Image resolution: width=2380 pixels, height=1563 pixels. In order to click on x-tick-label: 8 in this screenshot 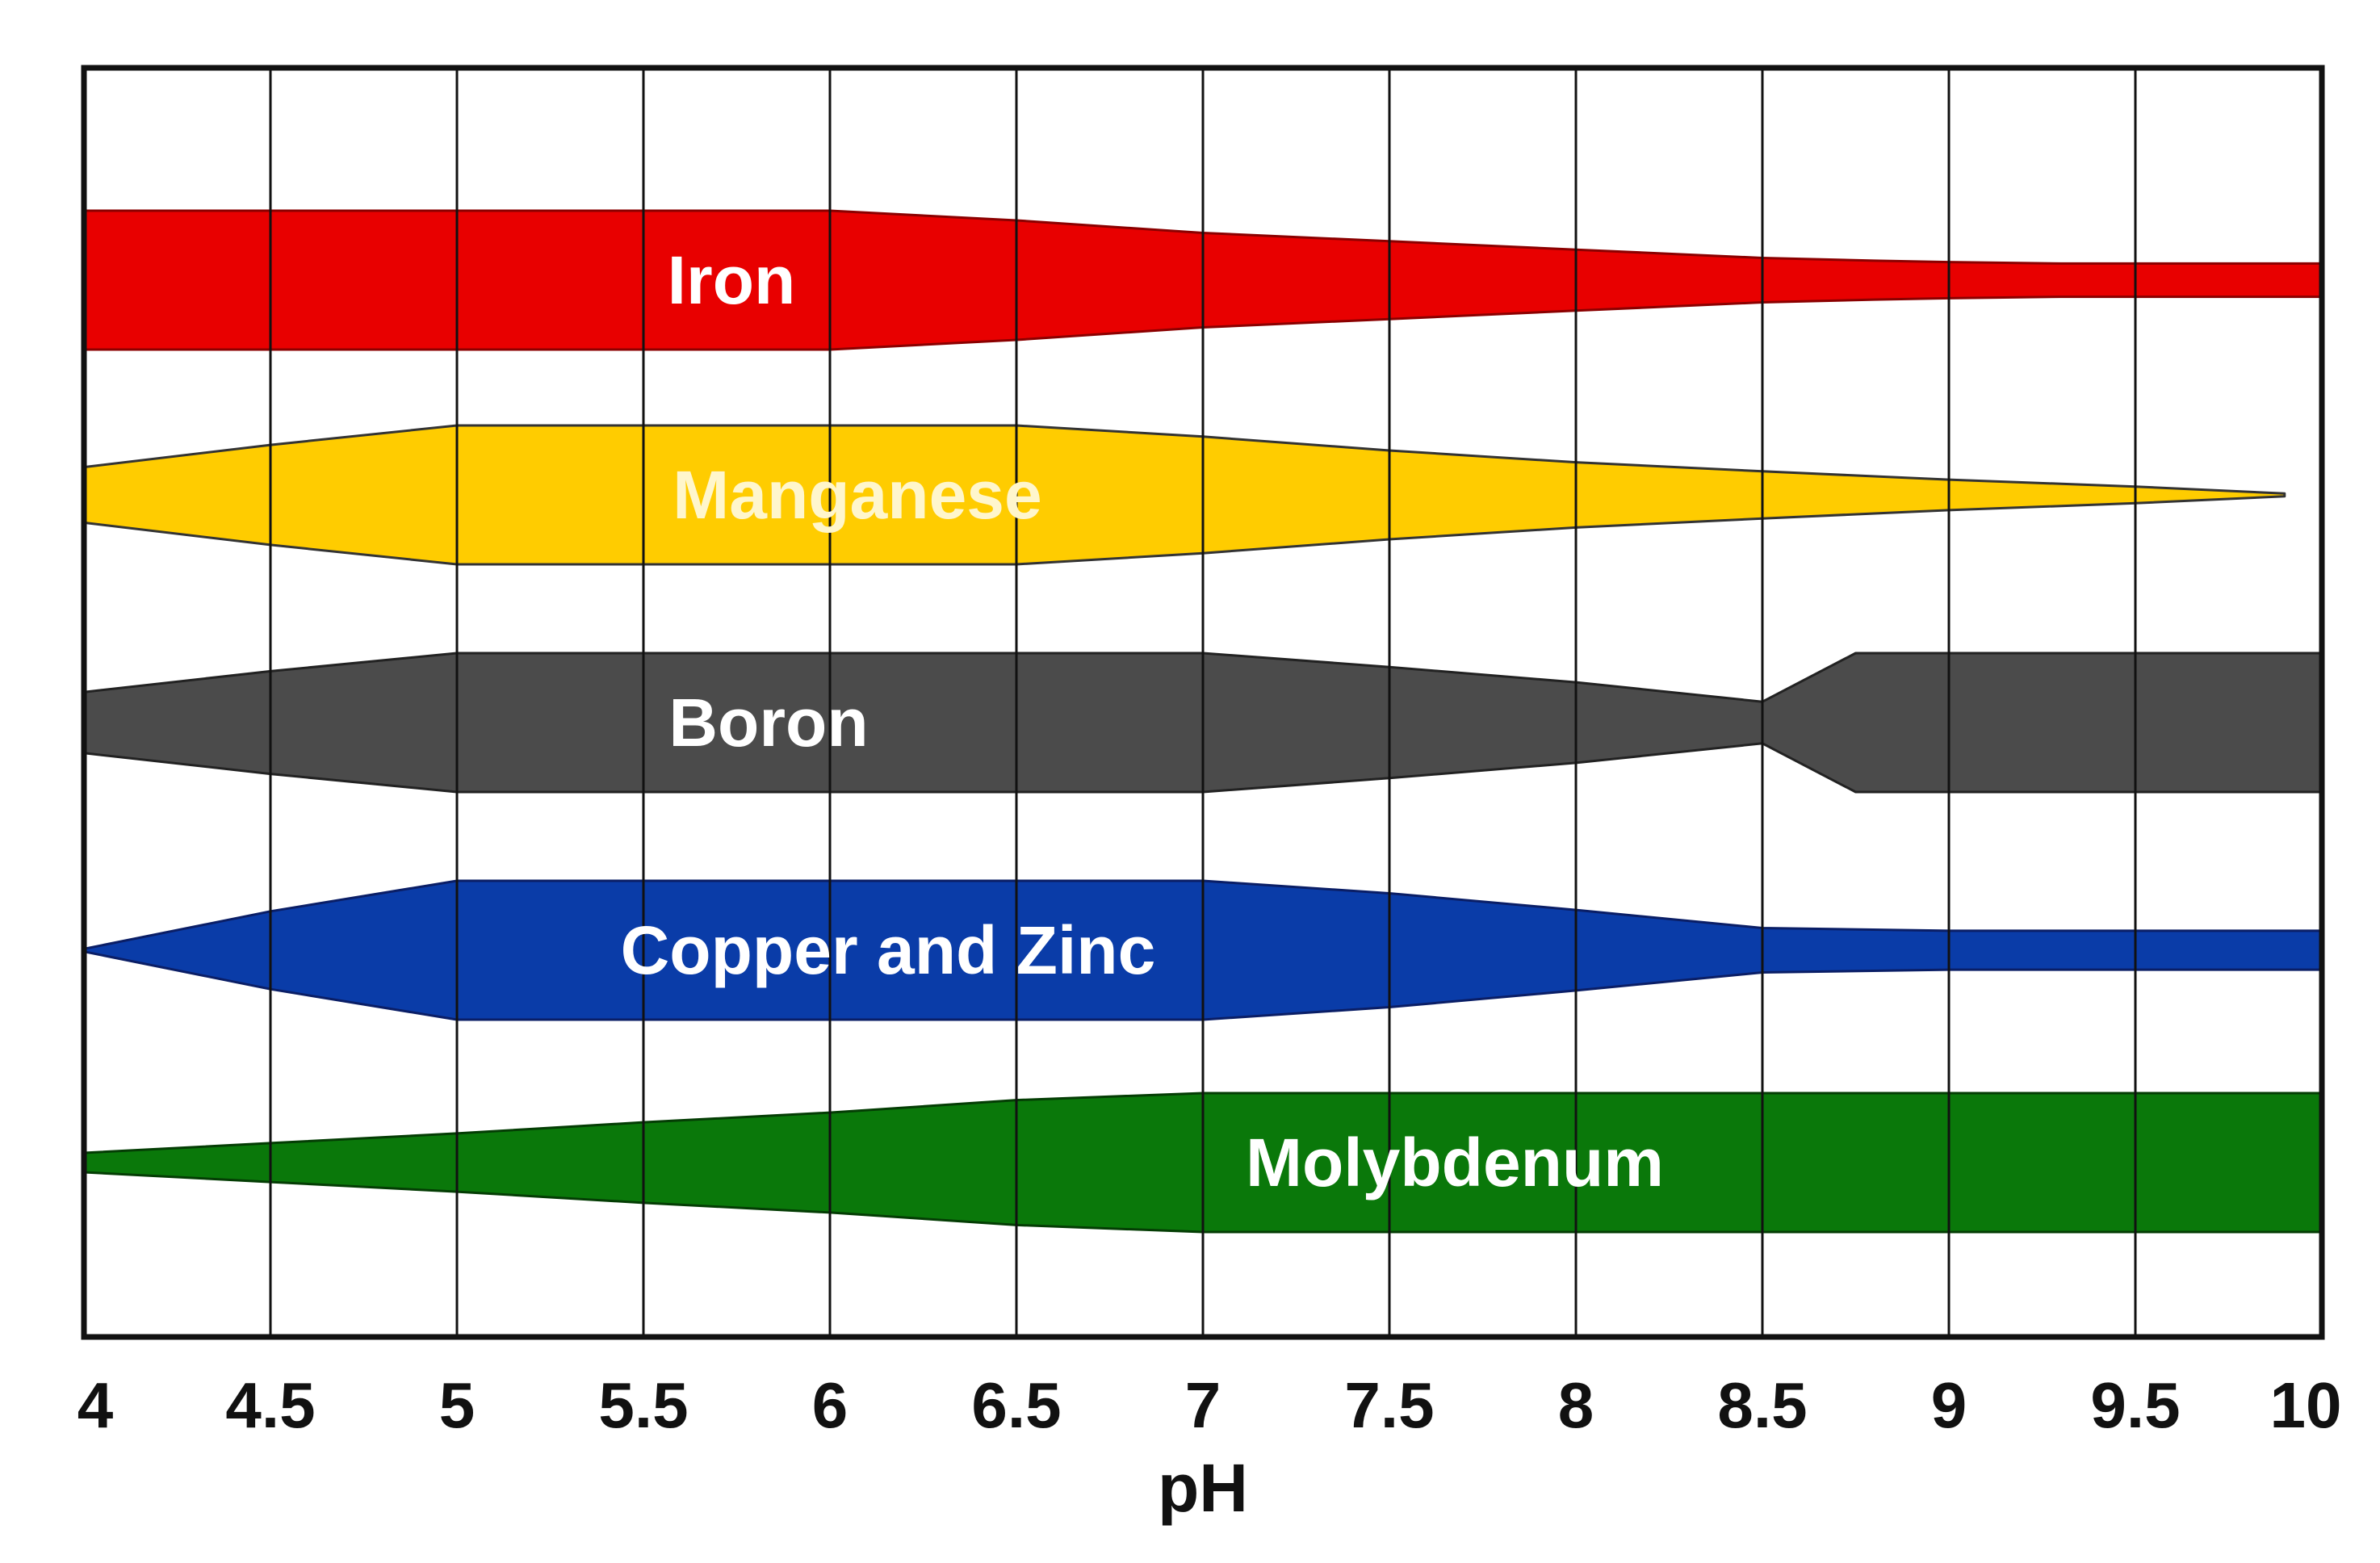, I will do `click(1576, 1405)`.